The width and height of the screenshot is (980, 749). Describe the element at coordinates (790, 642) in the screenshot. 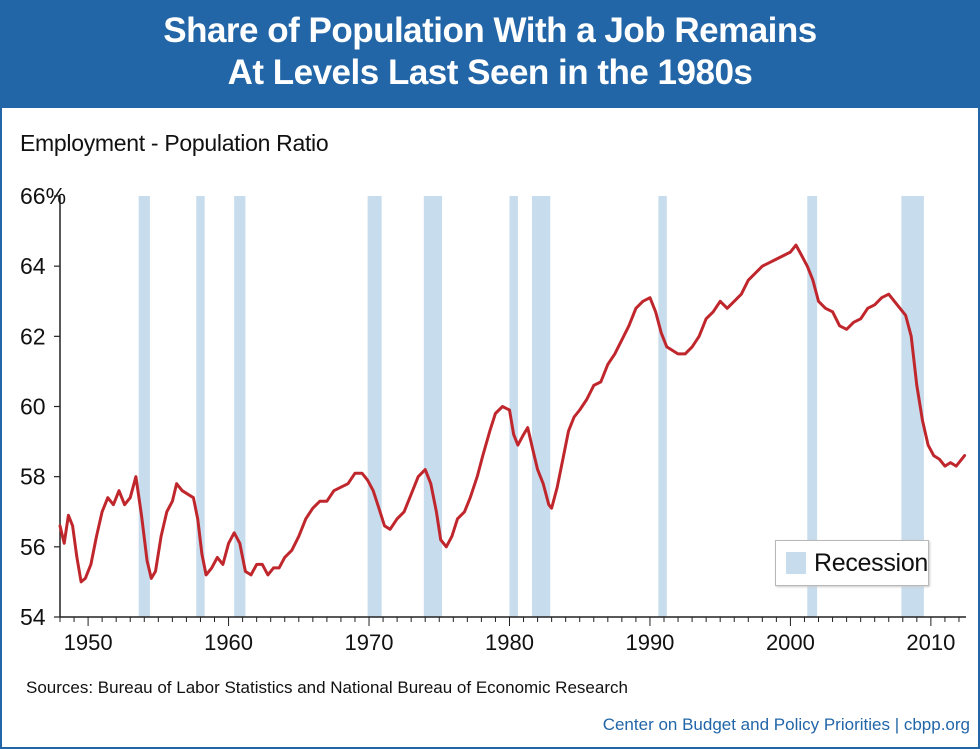

I see `x-tick-label: 2000` at that location.